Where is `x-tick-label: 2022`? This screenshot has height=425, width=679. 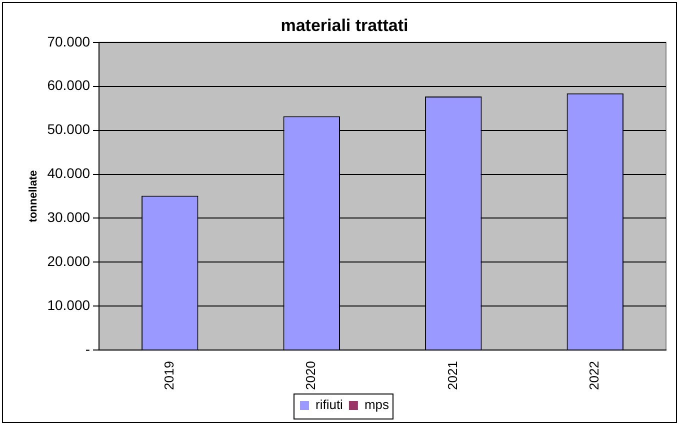
x-tick-label: 2022 is located at coordinates (594, 375).